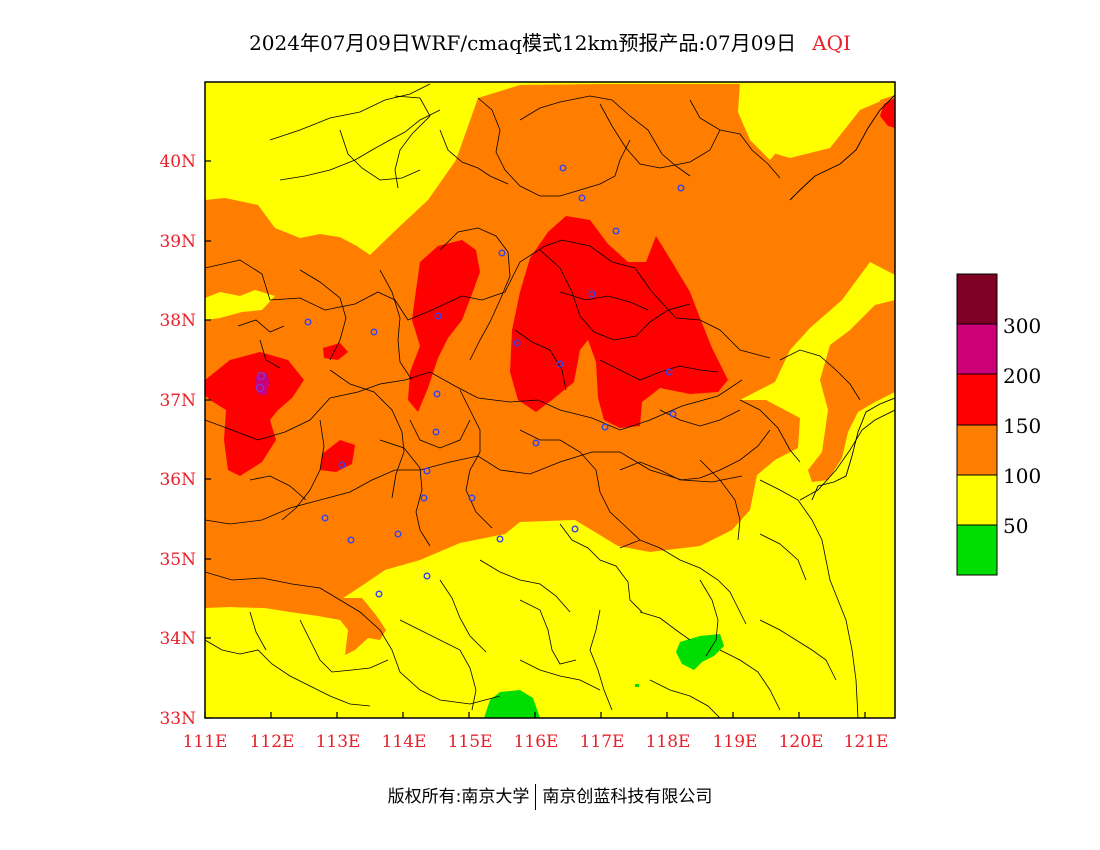 The width and height of the screenshot is (1100, 850). Describe the element at coordinates (735, 742) in the screenshot. I see `lon-tick-label: 119E` at that location.